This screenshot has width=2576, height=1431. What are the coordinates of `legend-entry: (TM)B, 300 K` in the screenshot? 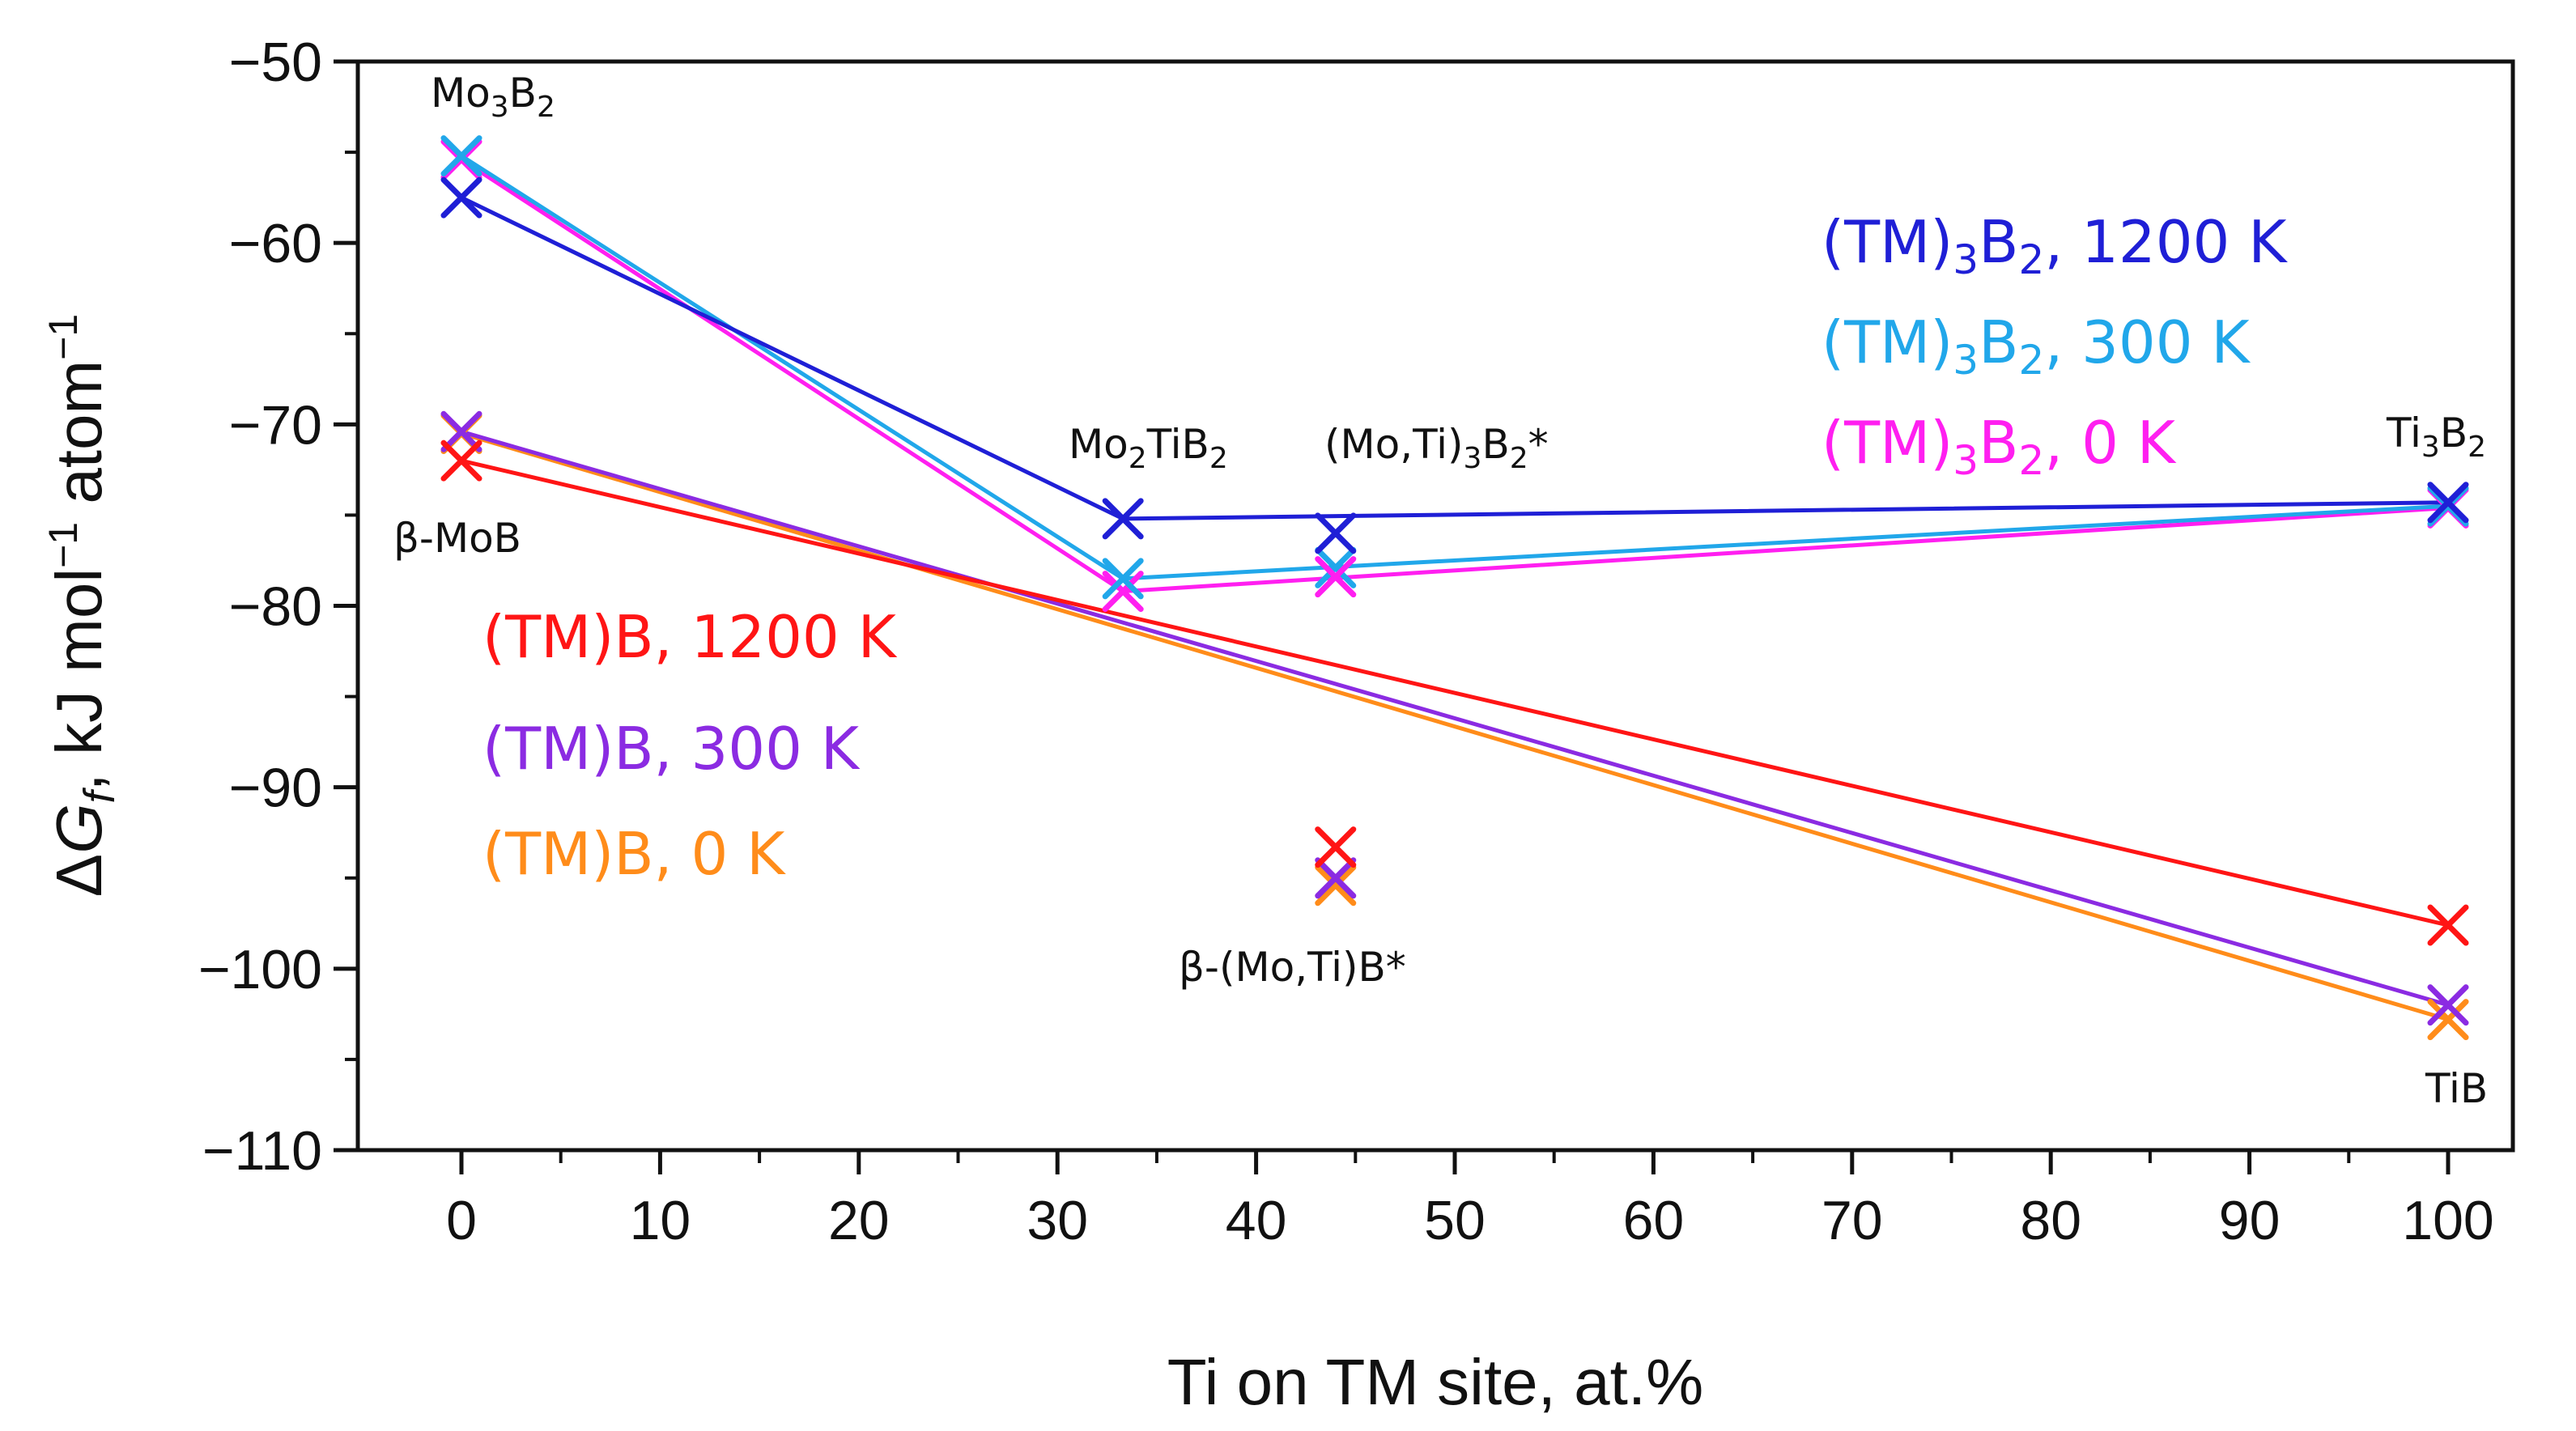 It's located at (672, 749).